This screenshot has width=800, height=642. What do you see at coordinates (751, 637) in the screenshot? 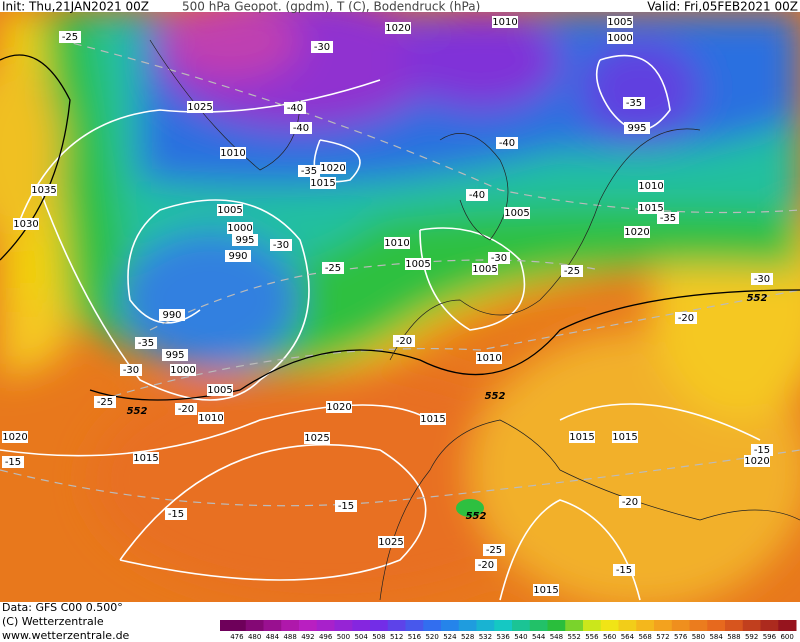
I see `colorbar-label: 592` at bounding box center [751, 637].